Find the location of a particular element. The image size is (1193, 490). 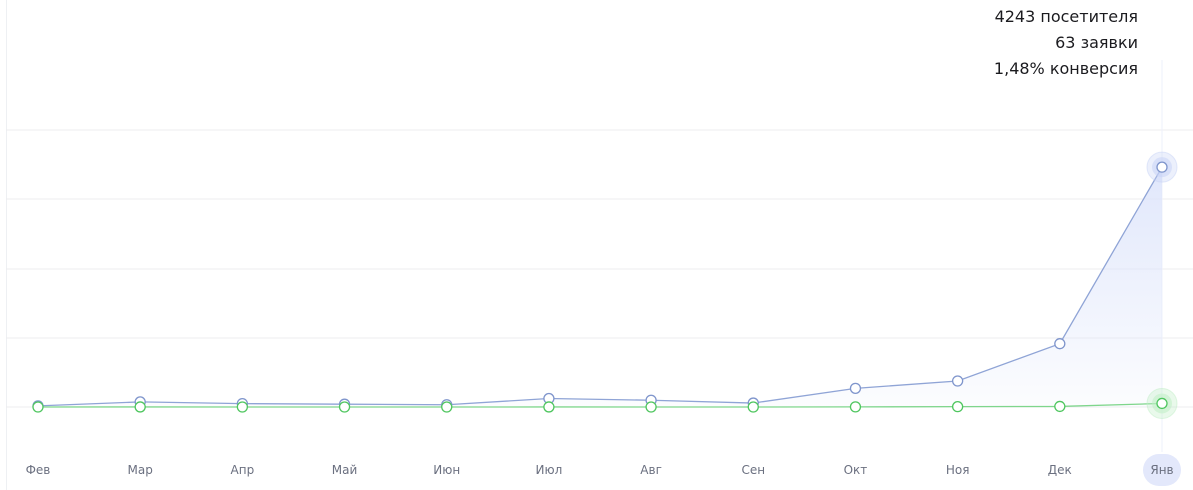

x-tick-label: Ноя is located at coordinates (958, 470).